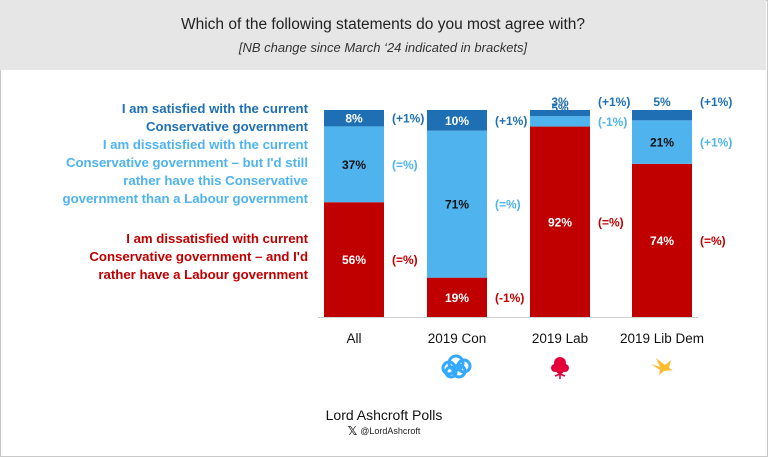 This screenshot has height=457, width=768. I want to click on data-label: 37%, so click(354, 165).